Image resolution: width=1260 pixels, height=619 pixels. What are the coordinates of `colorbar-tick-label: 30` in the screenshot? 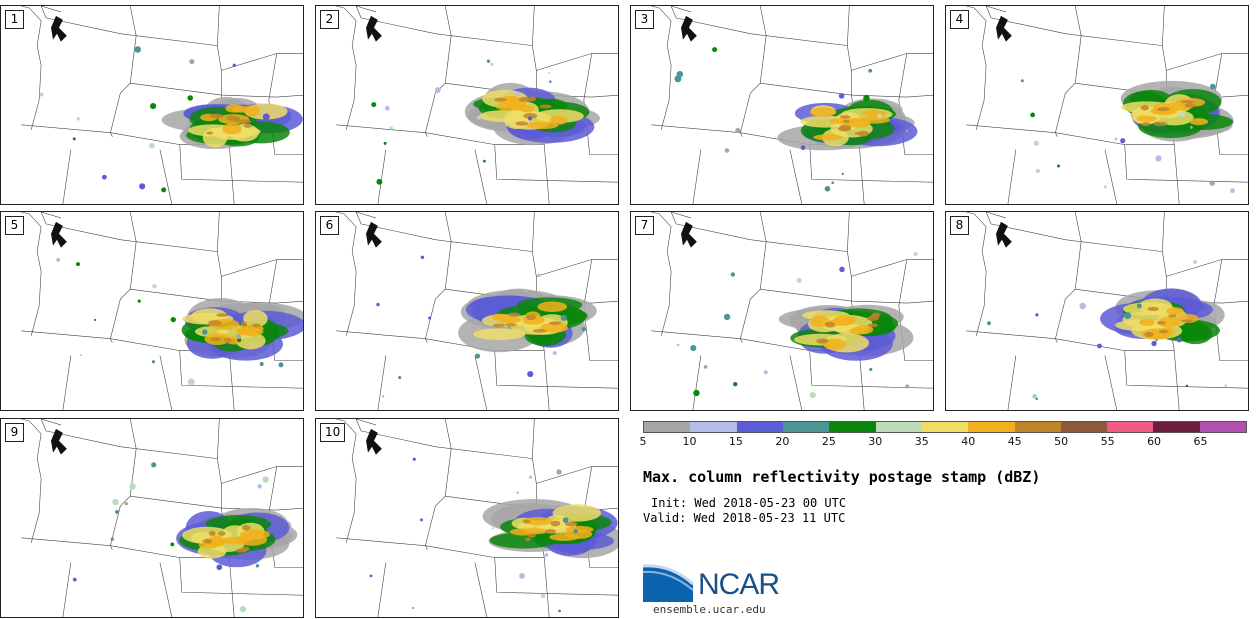 It's located at (875, 441).